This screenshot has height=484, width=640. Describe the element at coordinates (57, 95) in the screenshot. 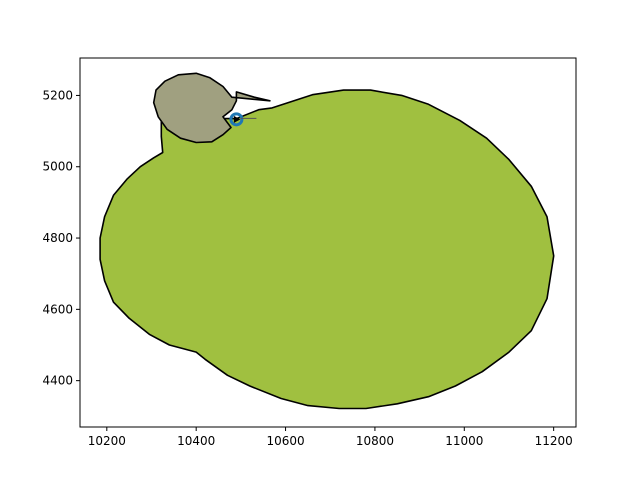

I see `y-tick-label: 5200` at that location.